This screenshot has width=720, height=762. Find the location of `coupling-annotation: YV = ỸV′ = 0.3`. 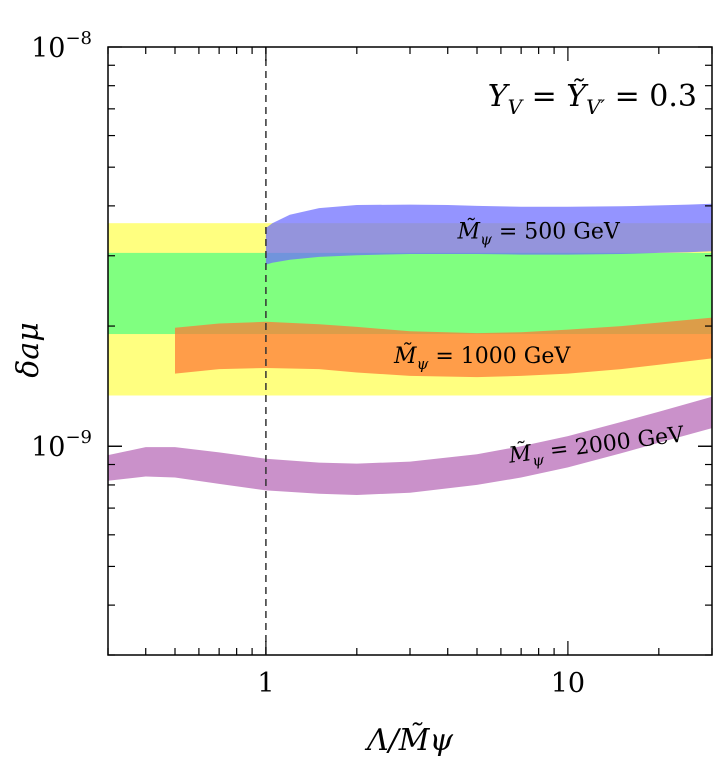

coupling-annotation: YV = ỸV′ = 0.3 is located at coordinates (592, 98).